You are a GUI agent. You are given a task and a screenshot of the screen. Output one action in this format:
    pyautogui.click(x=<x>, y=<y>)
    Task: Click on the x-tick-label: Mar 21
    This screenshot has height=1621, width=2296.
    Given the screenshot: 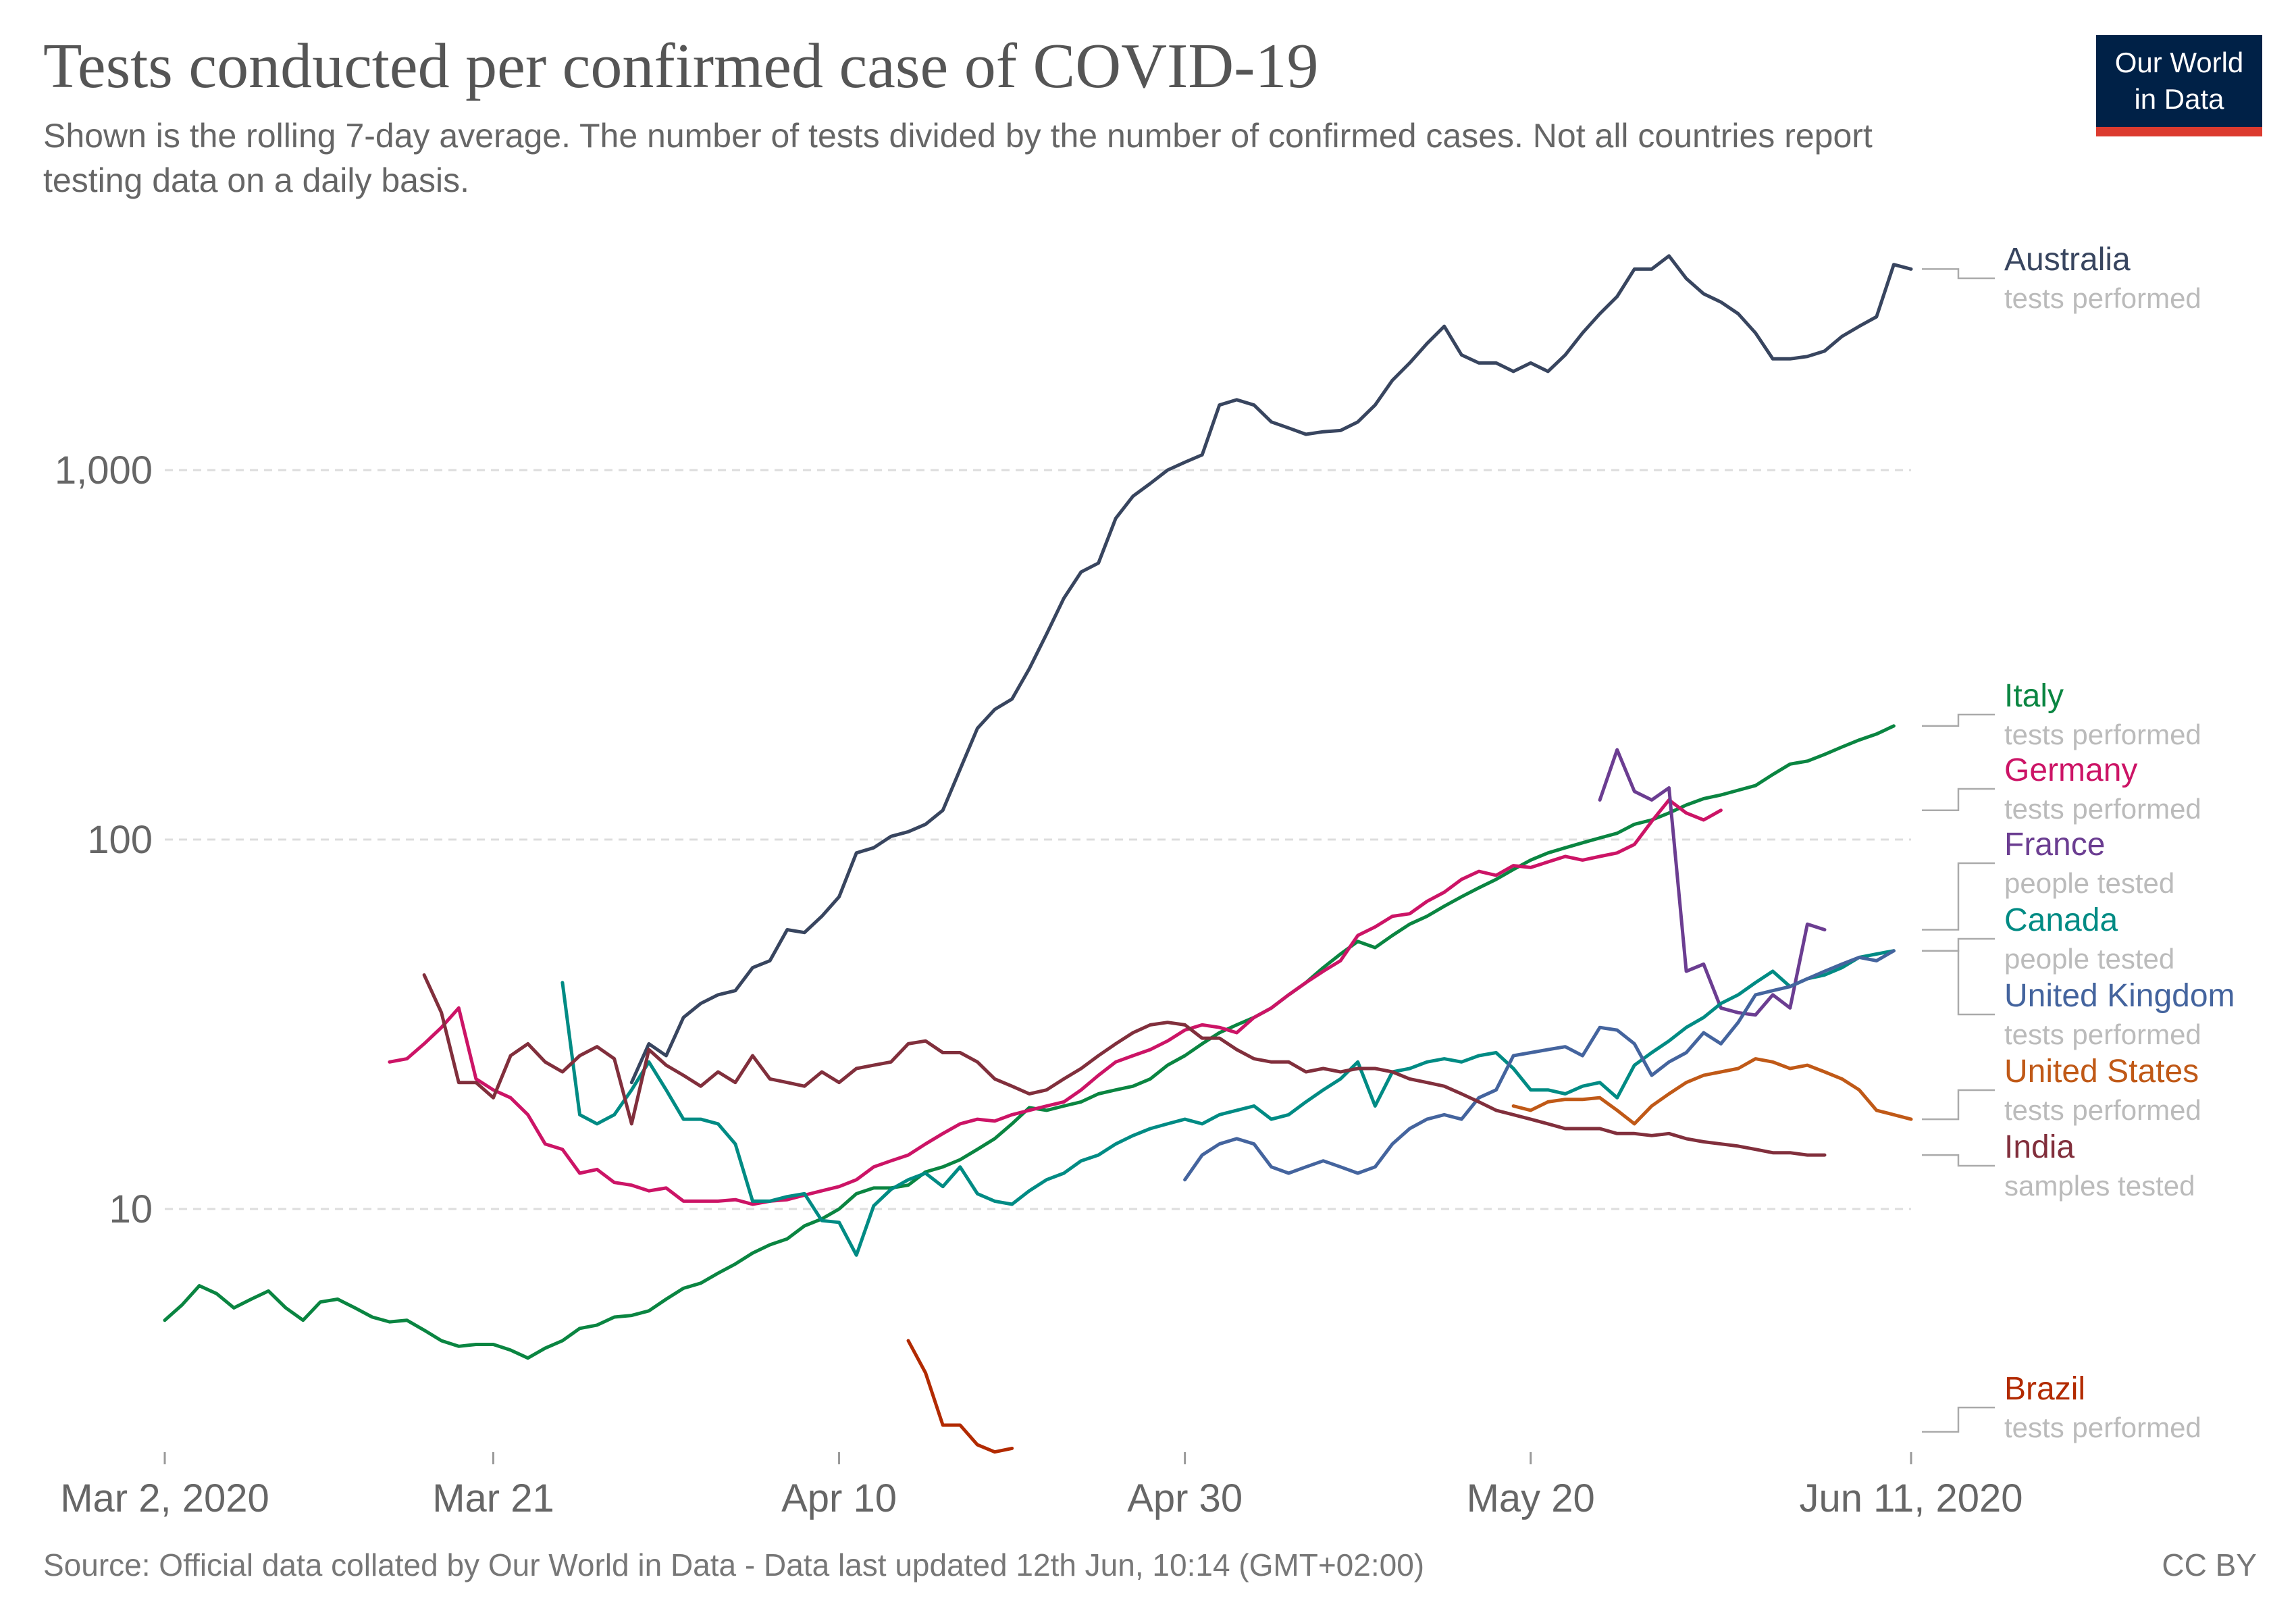 What is the action you would take?
    pyautogui.click(x=493, y=1498)
    